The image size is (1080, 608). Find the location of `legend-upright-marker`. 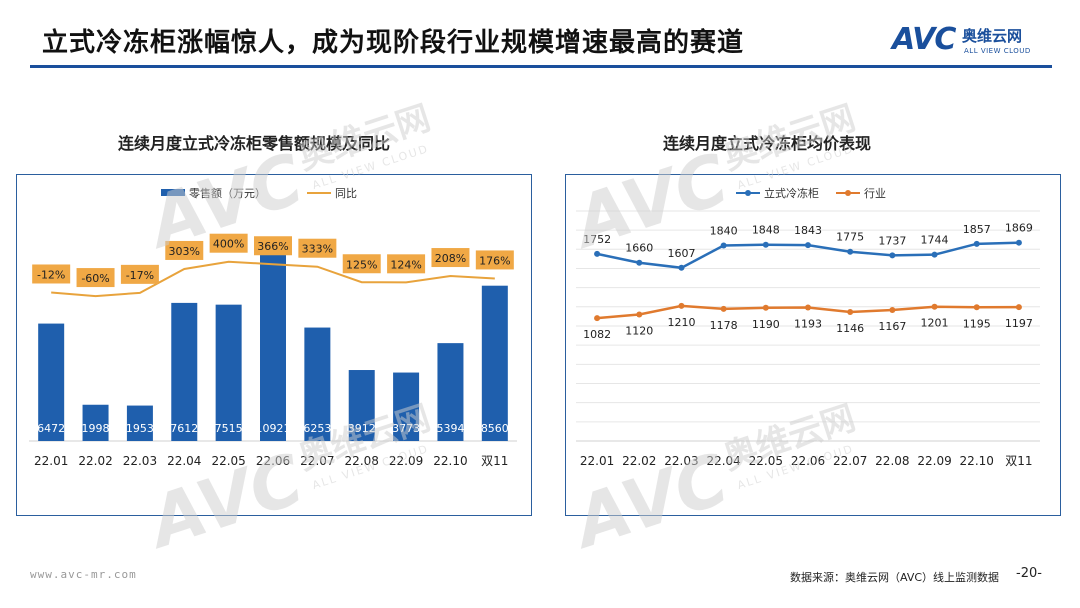

legend-upright-marker is located at coordinates (748, 193).